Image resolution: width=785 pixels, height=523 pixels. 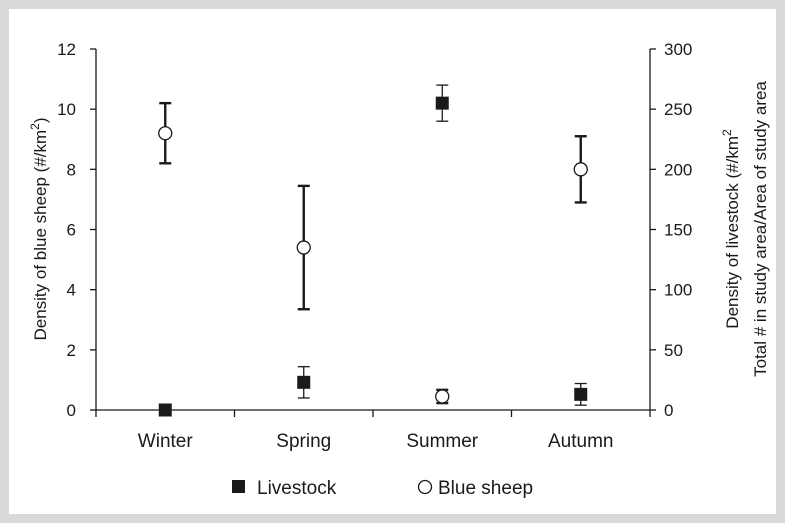 I want to click on right-tick-label: 0, so click(x=668, y=410).